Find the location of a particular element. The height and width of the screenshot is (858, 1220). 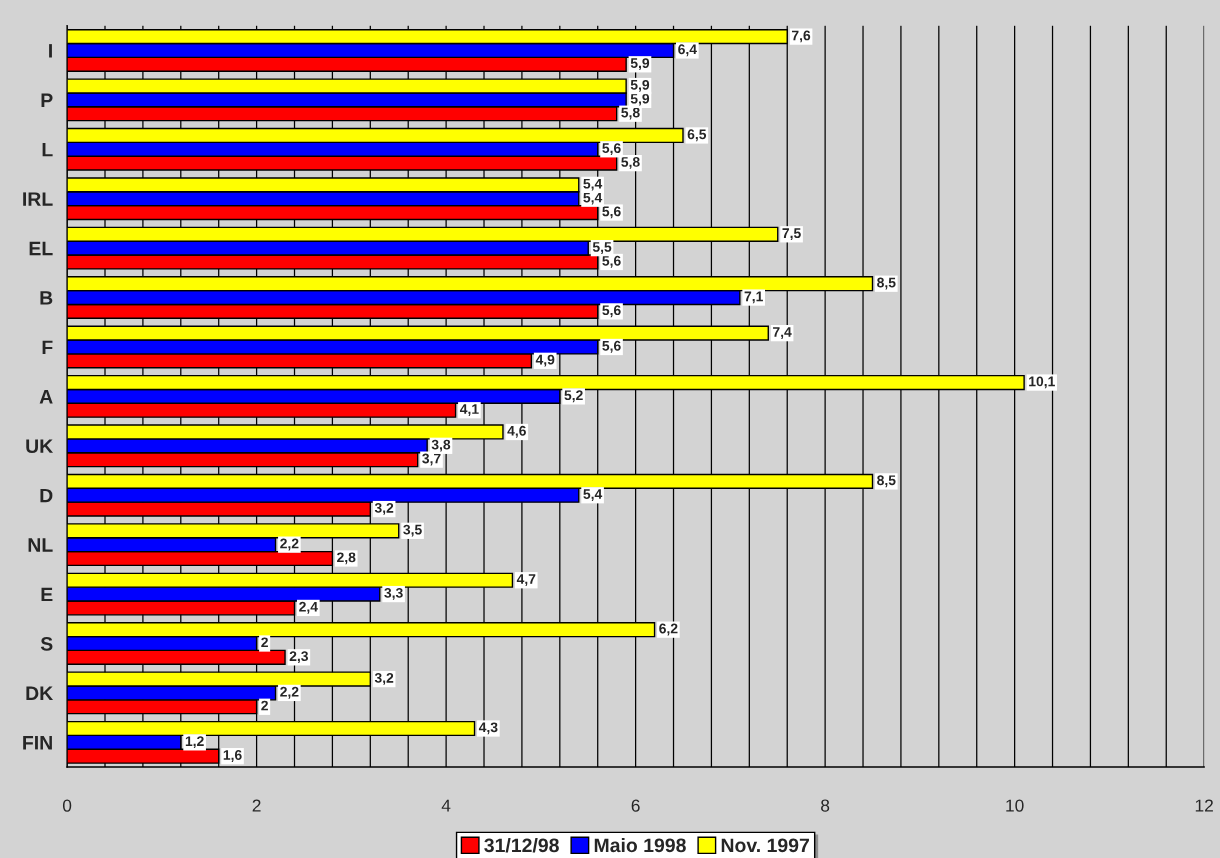

data-label: 5,2 is located at coordinates (573, 396).